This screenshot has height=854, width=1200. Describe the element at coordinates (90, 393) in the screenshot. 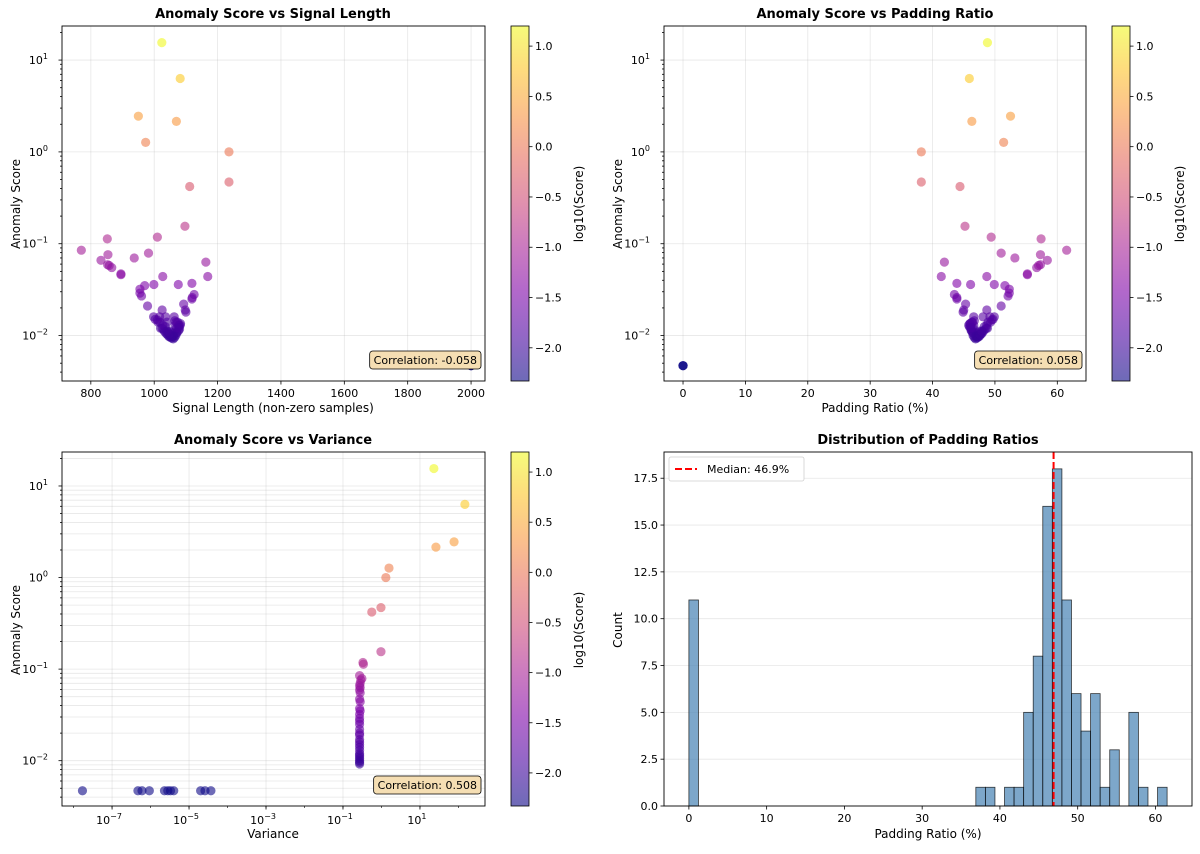

I see `x-tick-label: 800` at that location.